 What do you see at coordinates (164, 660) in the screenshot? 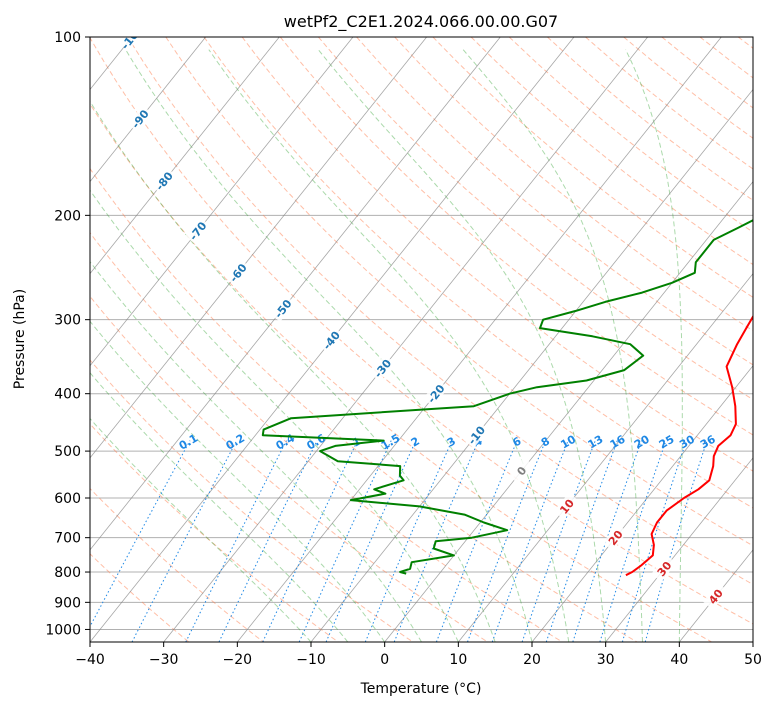
I see `x-tick-label: −30` at bounding box center [164, 660].